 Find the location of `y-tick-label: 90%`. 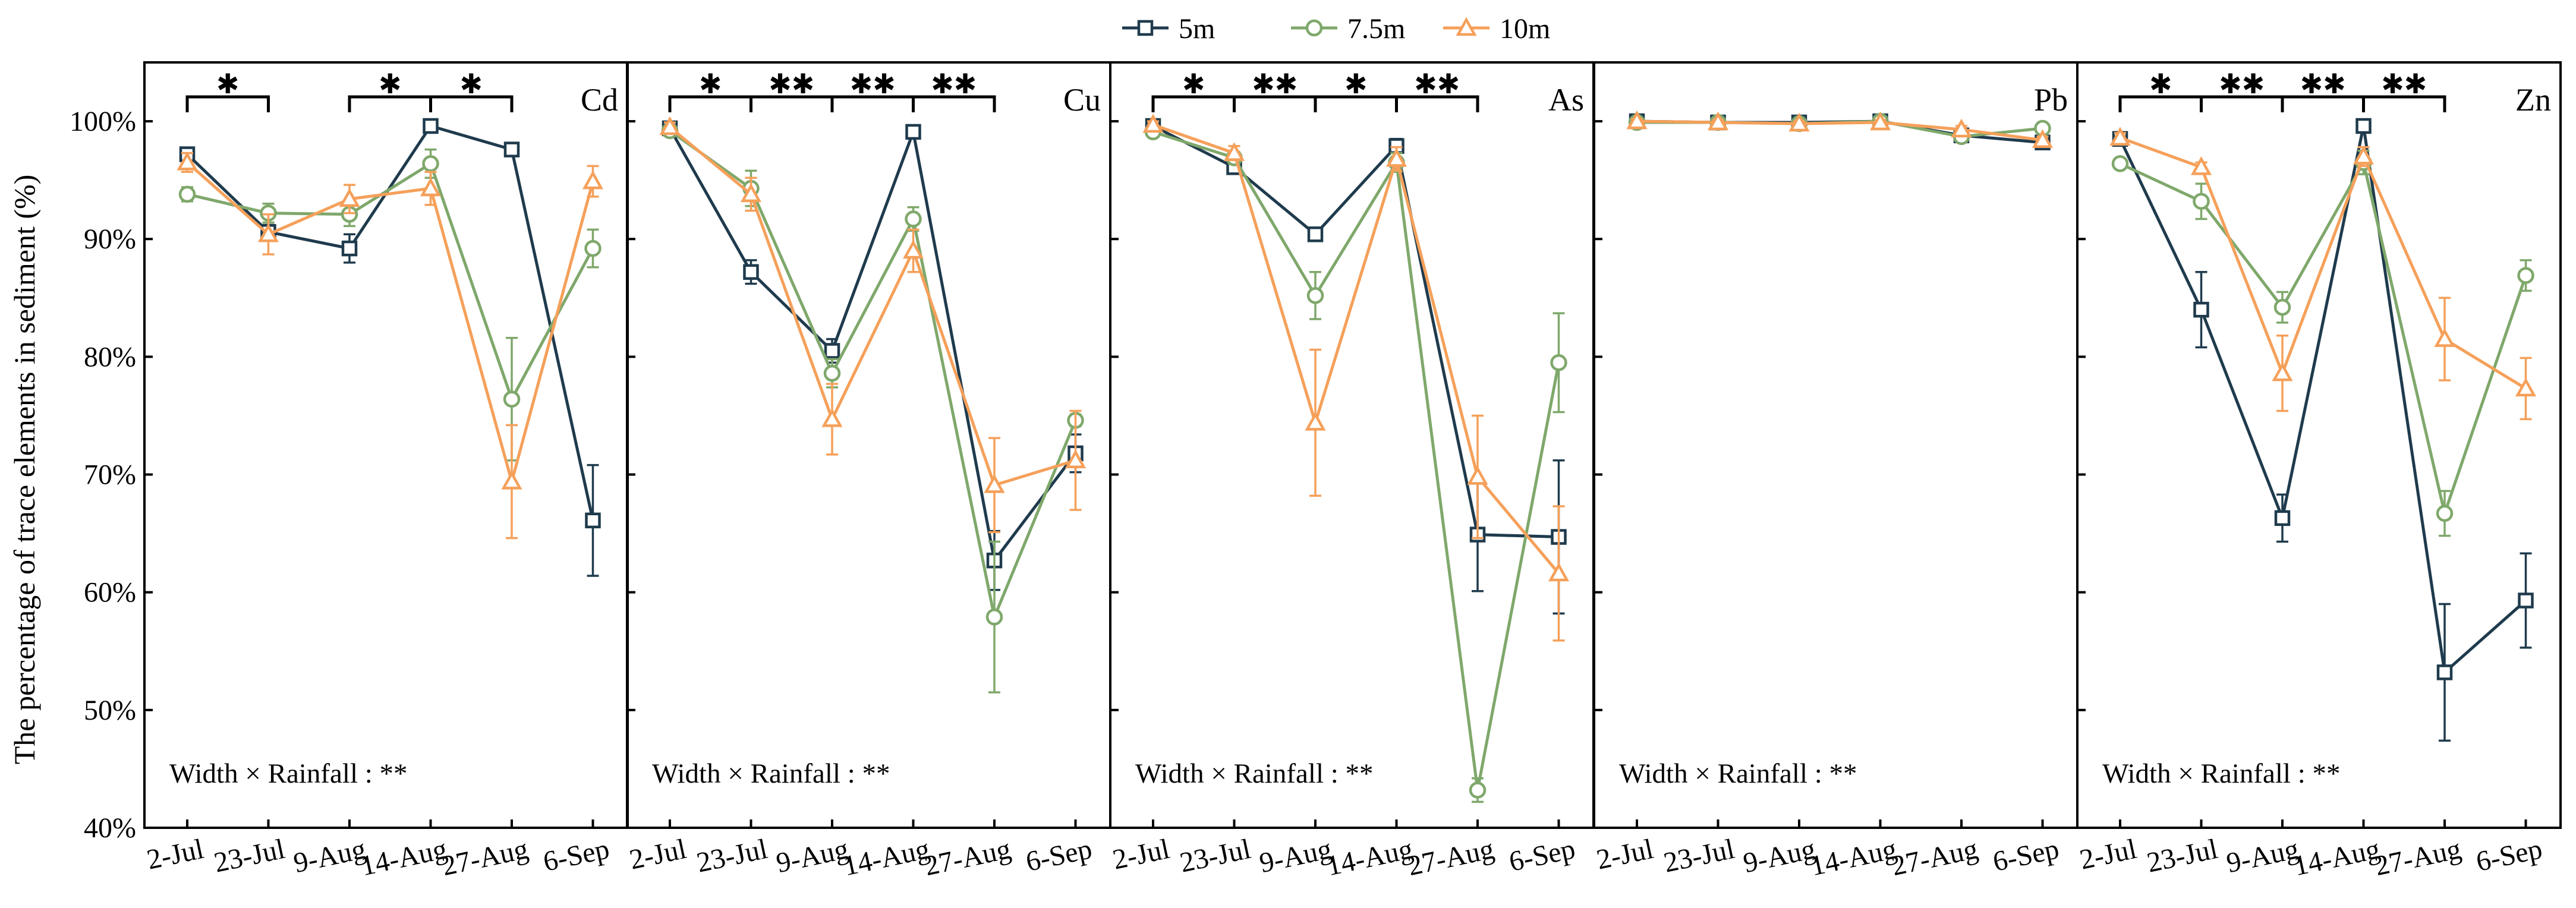

y-tick-label: 90% is located at coordinates (110, 239).